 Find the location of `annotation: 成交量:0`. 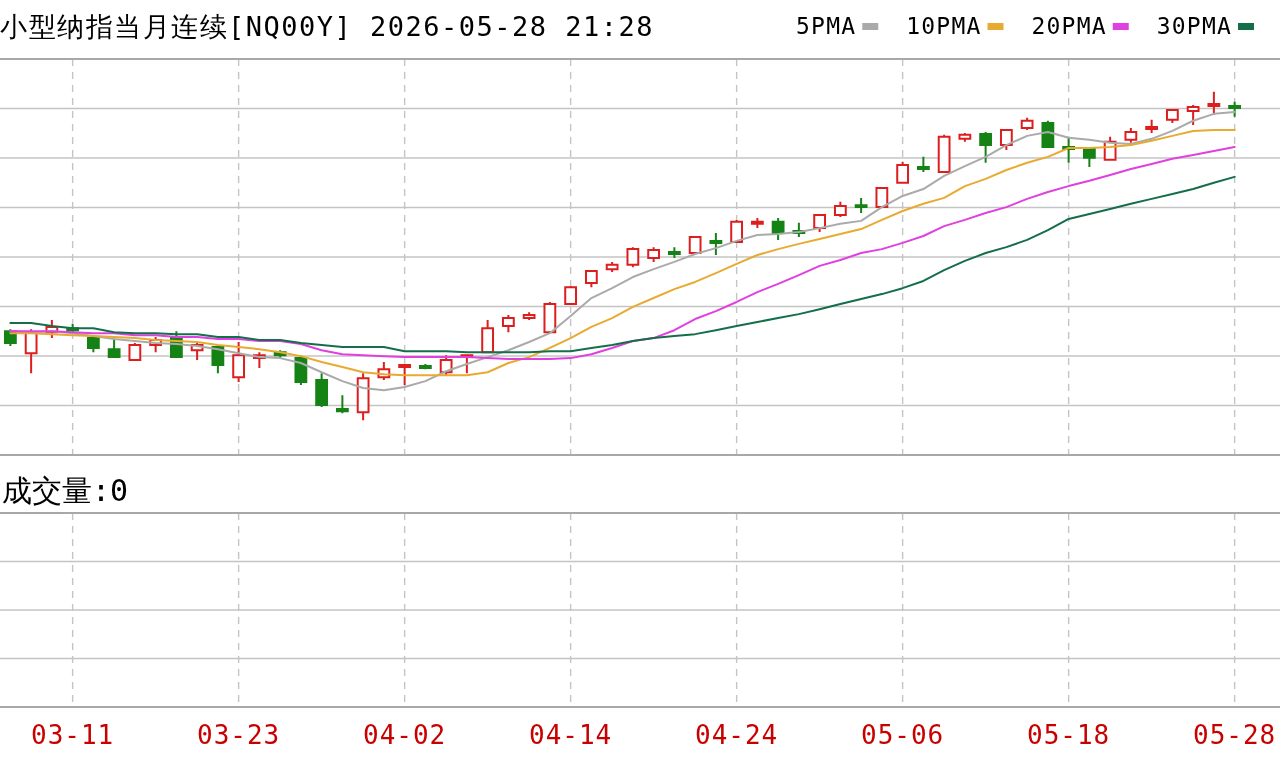

annotation: 成交量:0 is located at coordinates (65, 490).